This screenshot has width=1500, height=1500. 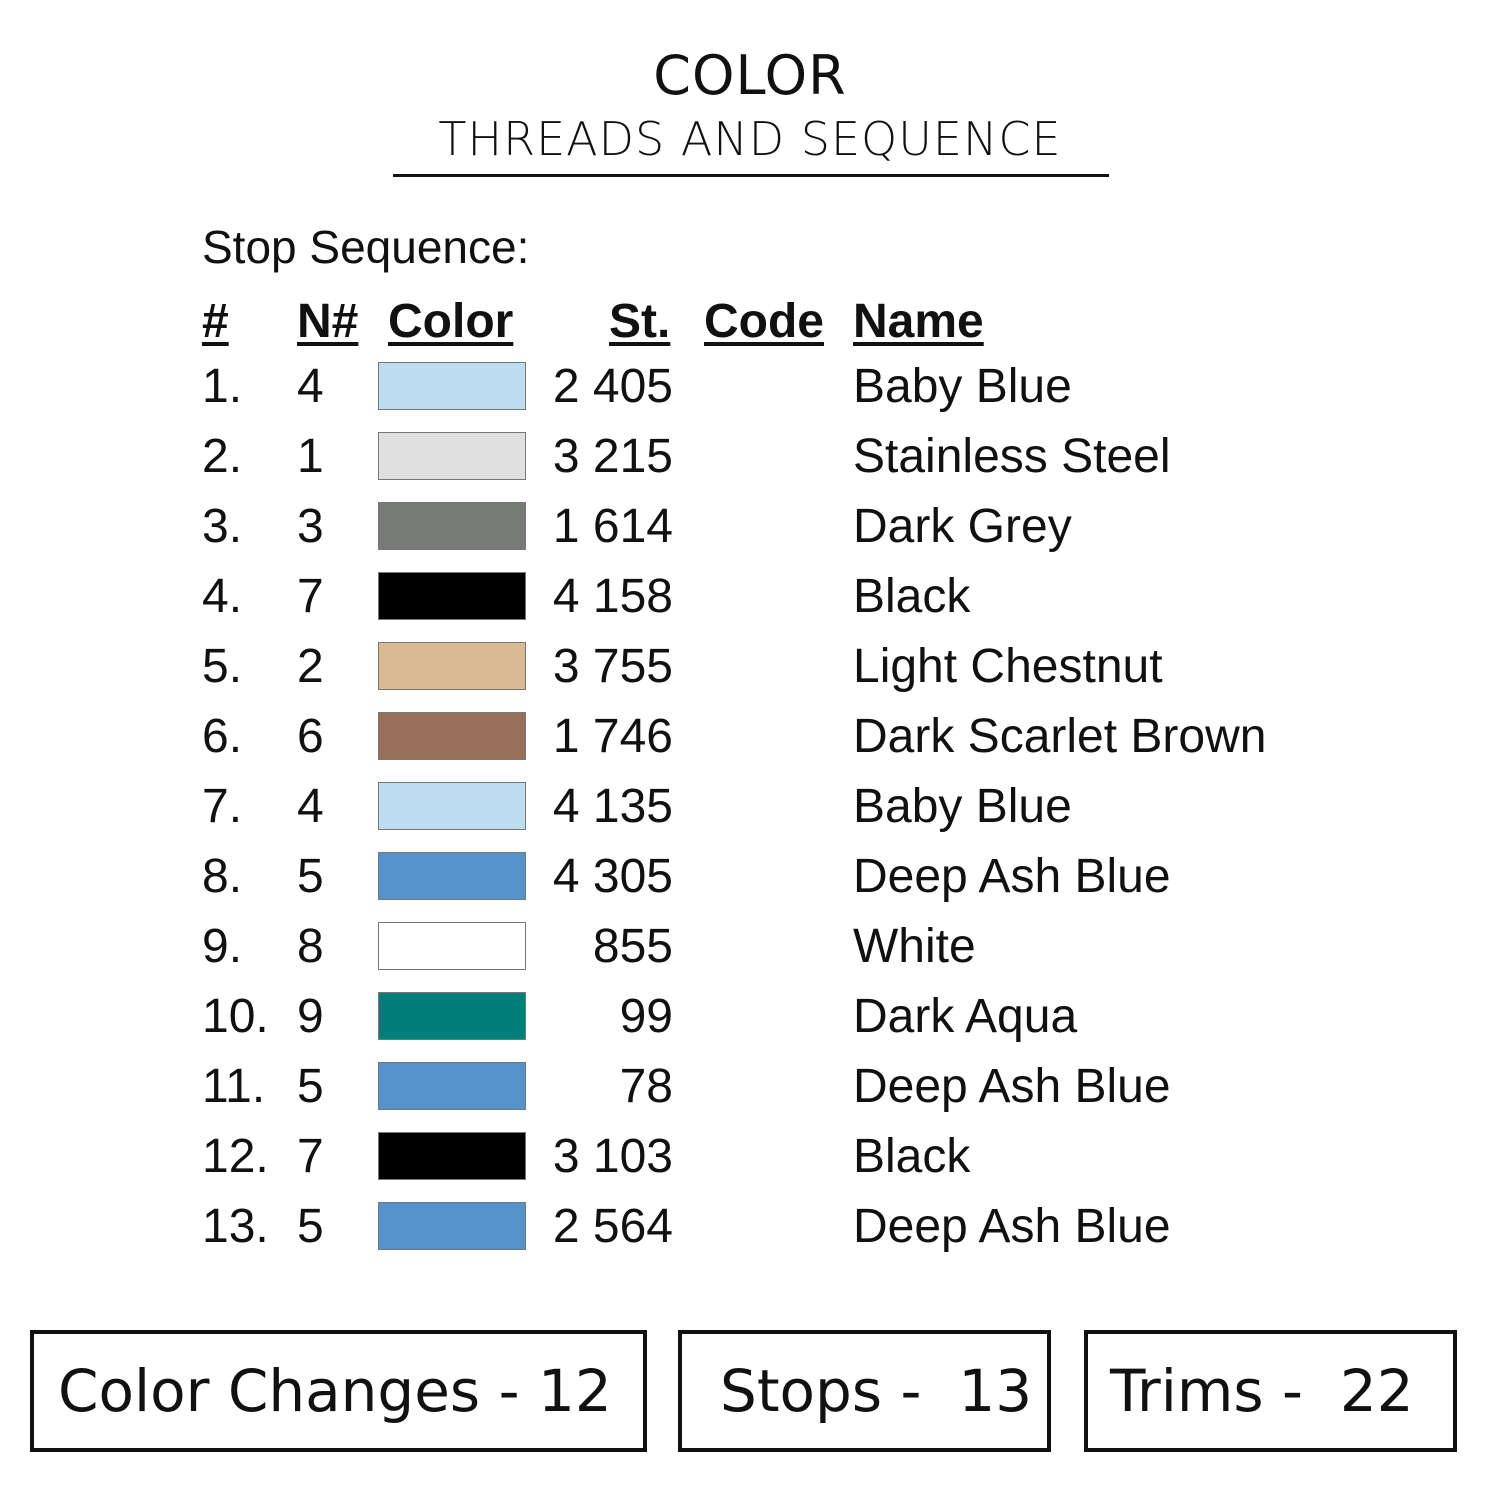 I want to click on stitch-count: 2 564, so click(x=612, y=1226).